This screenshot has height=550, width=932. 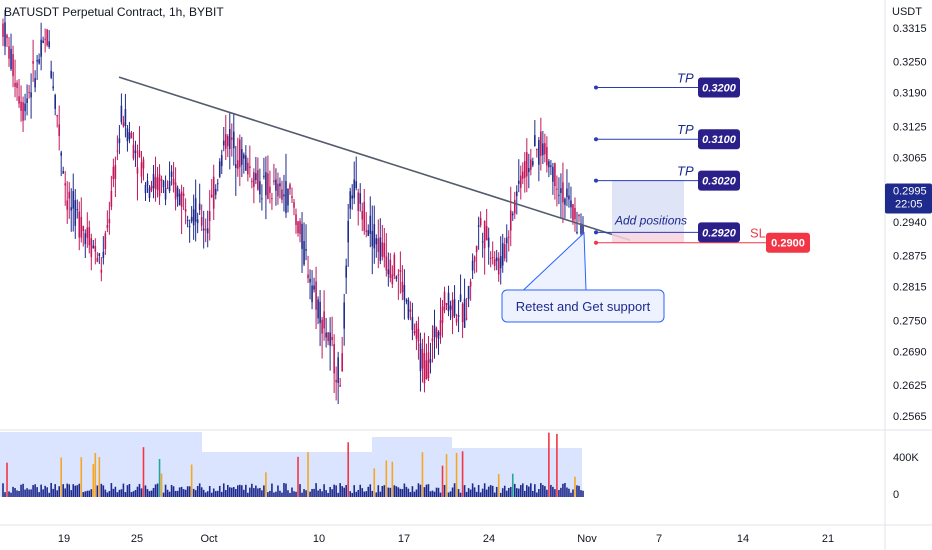 I want to click on time-tick: 24, so click(x=489, y=539).